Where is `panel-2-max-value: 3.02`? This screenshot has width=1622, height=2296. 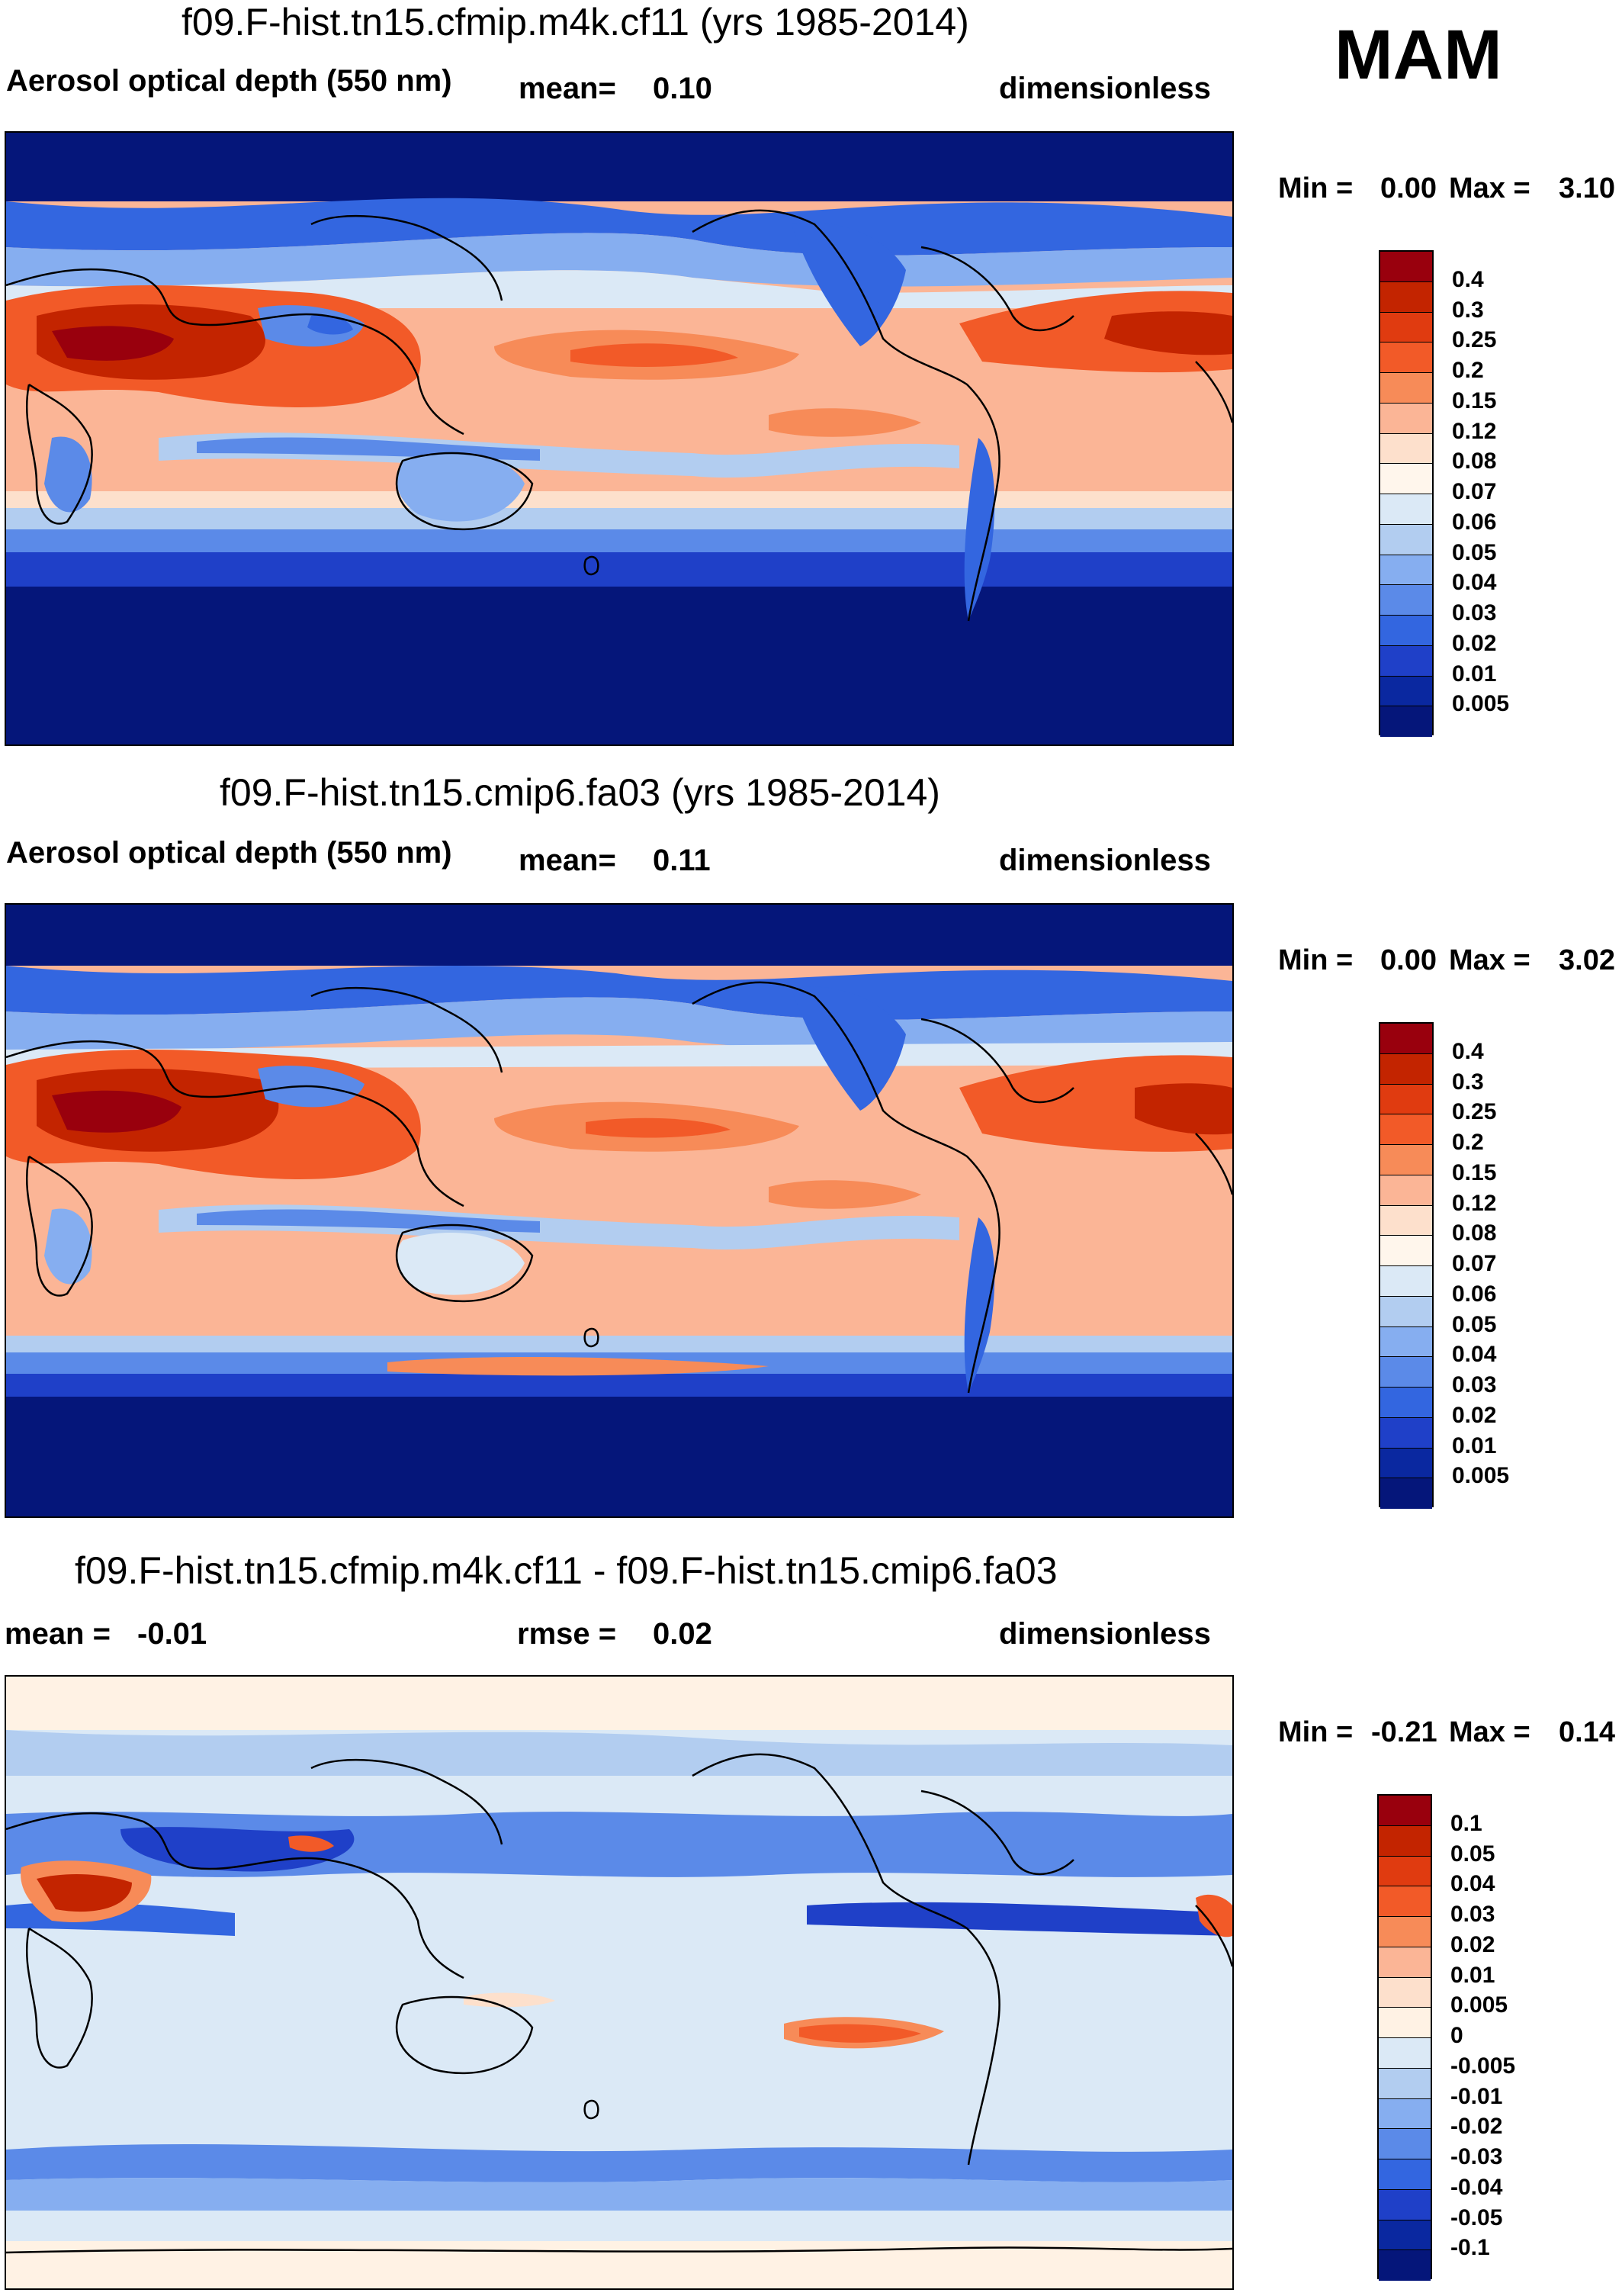
panel-2-max-value: 3.02 is located at coordinates (1587, 960).